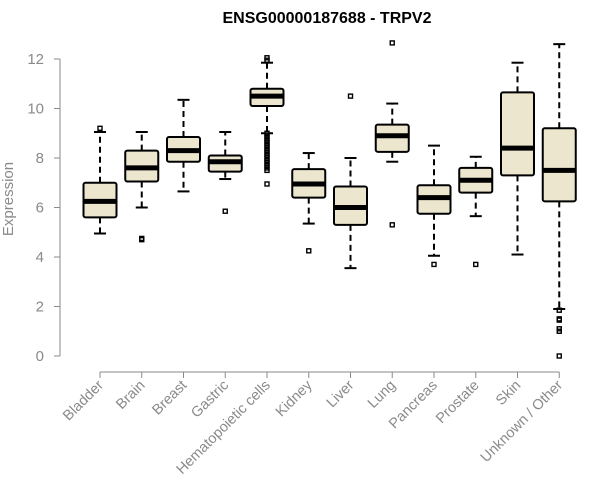  Describe the element at coordinates (130, 395) in the screenshot. I see `x-tick-label: Brain` at that location.